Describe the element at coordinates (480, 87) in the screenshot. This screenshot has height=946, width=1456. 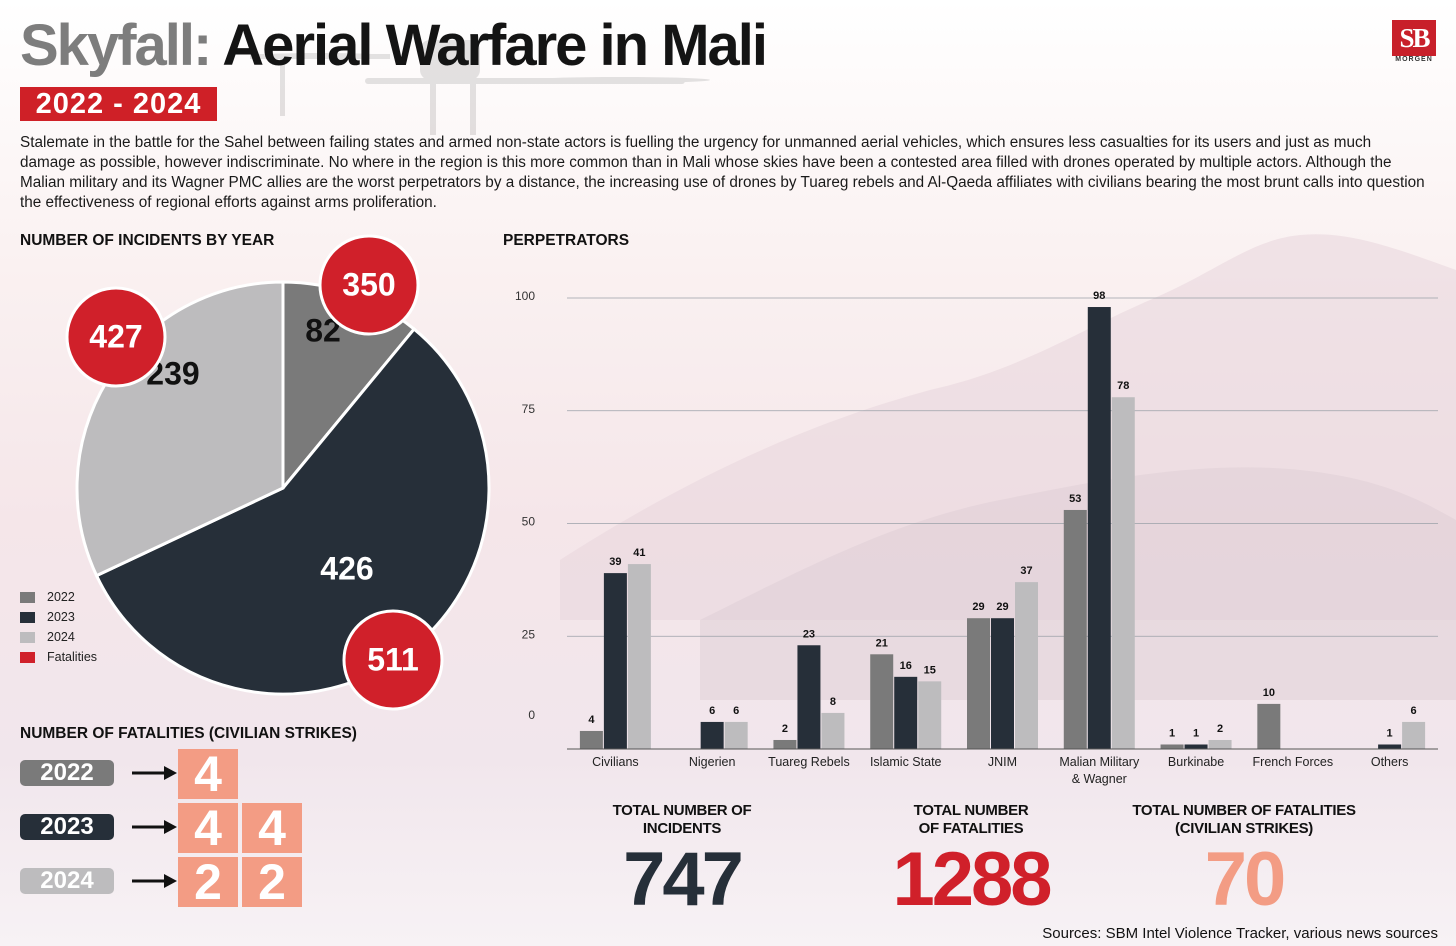
I see `drone-silhouette-icon` at that location.